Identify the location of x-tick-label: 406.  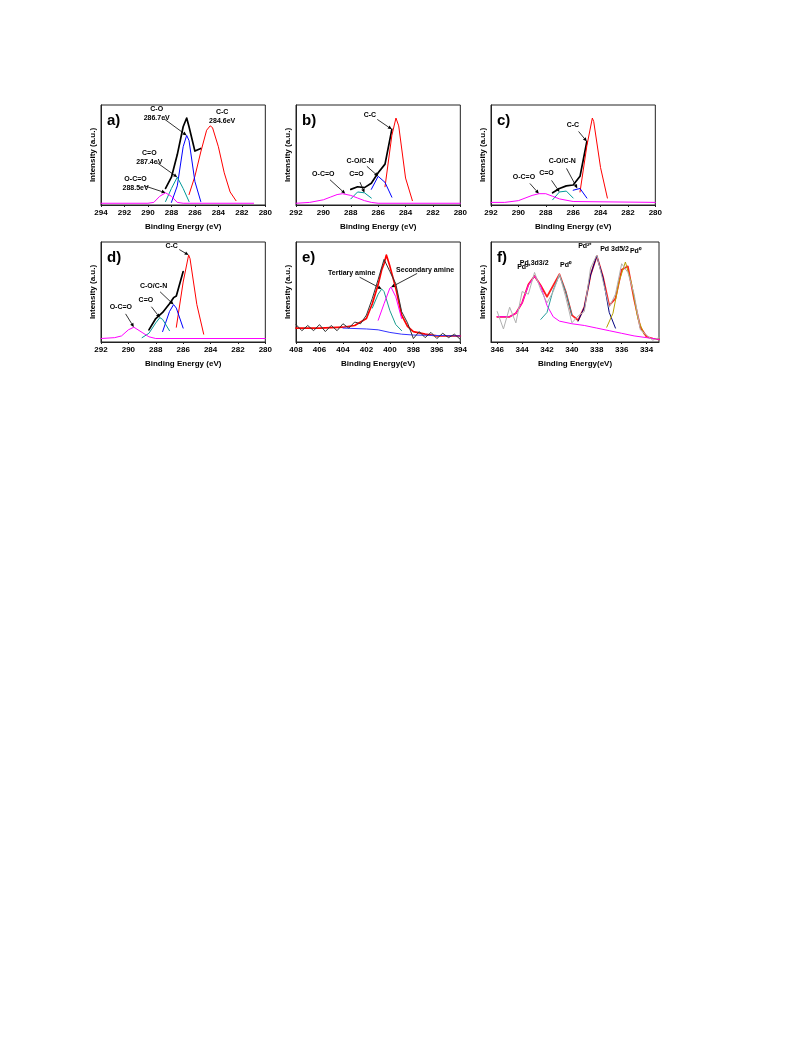
(319, 349).